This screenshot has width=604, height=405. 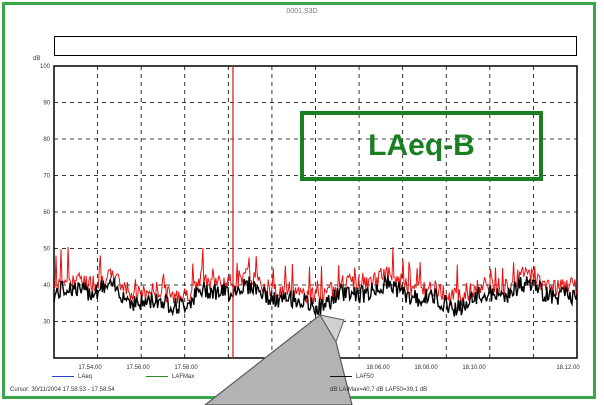 What do you see at coordinates (46, 286) in the screenshot?
I see `y-tick-label: 40` at bounding box center [46, 286].